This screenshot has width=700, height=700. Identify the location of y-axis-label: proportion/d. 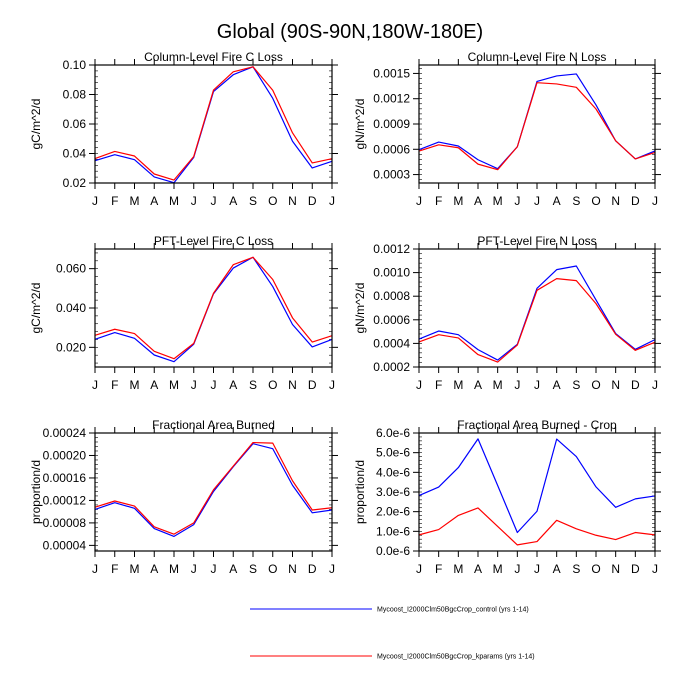
(360, 492).